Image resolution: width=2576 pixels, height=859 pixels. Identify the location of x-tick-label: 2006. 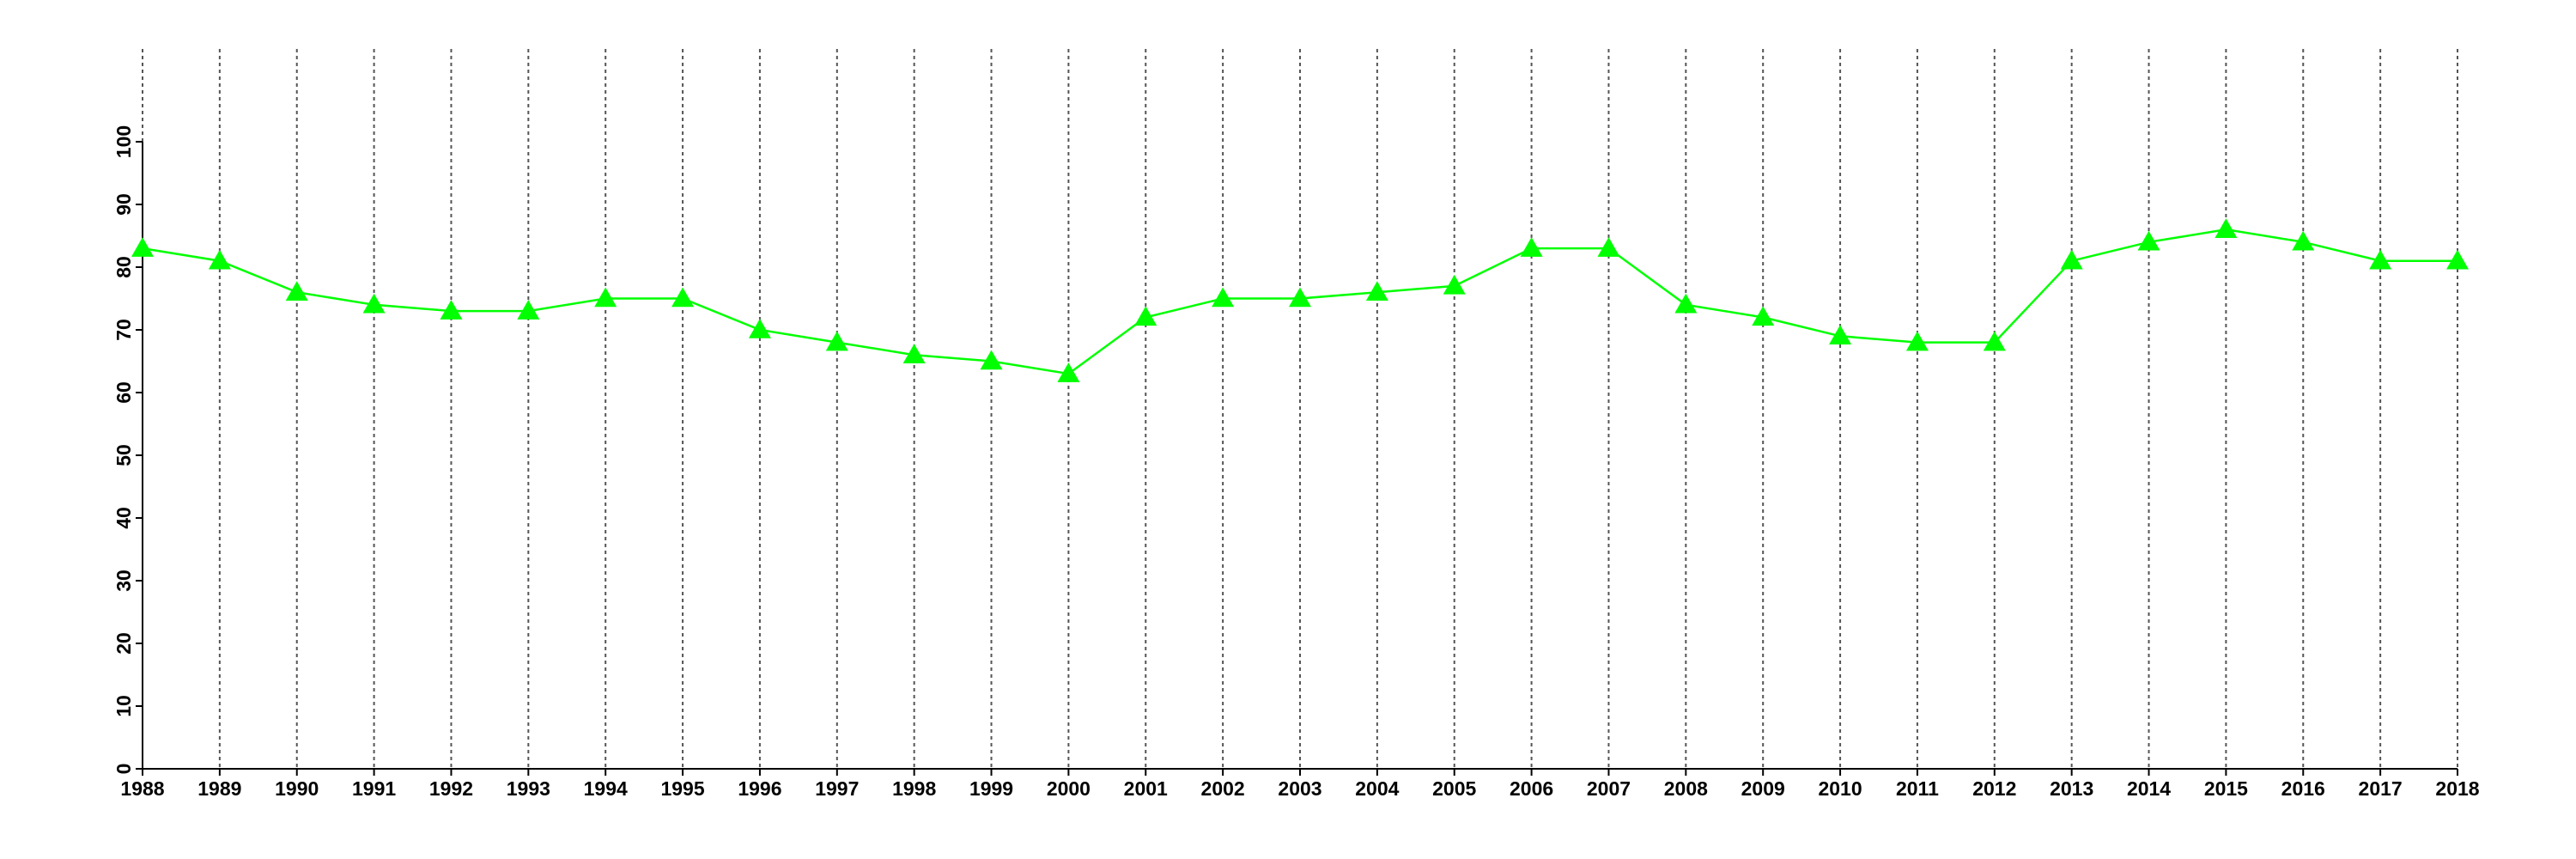
(1532, 788).